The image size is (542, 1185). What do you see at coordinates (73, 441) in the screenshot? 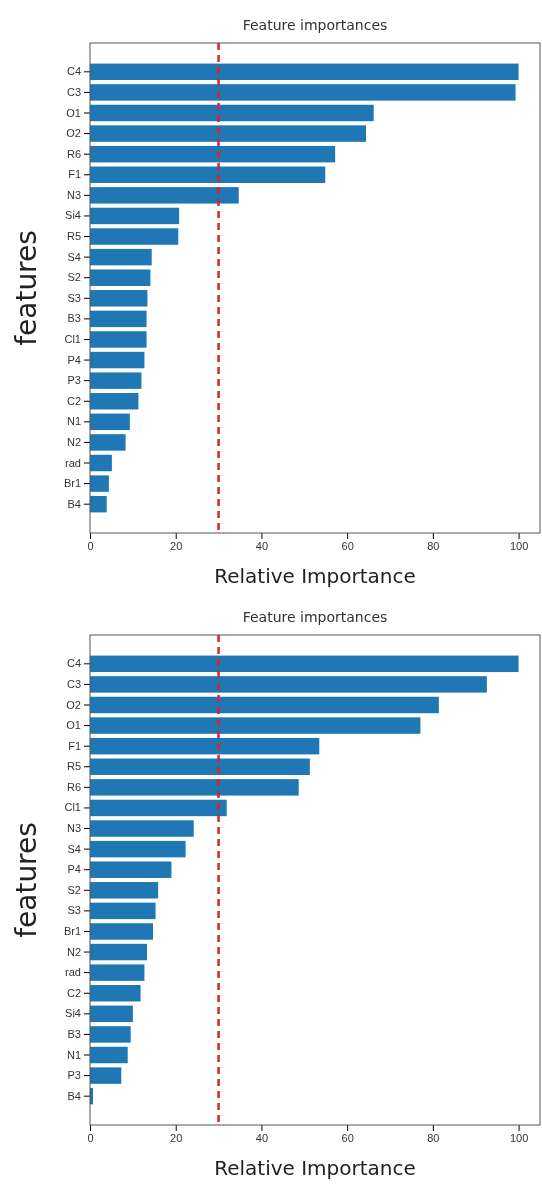
I see `y-tick-label: N2` at bounding box center [73, 441].